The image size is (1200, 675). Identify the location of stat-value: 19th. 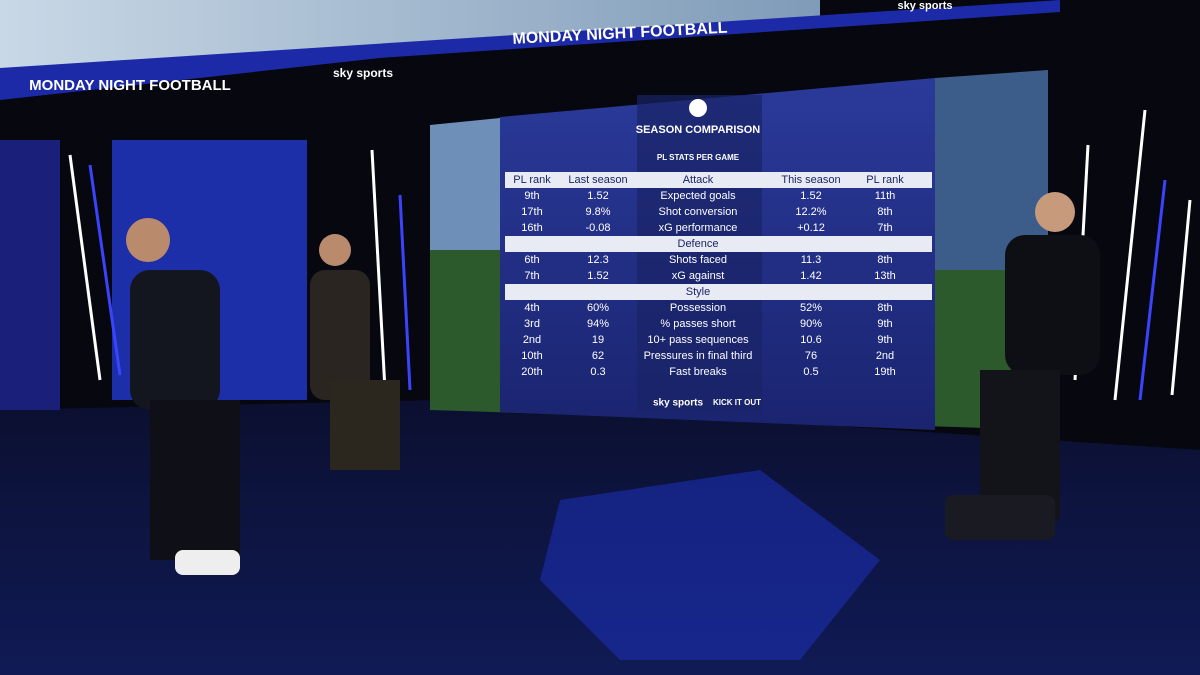
(884, 372).